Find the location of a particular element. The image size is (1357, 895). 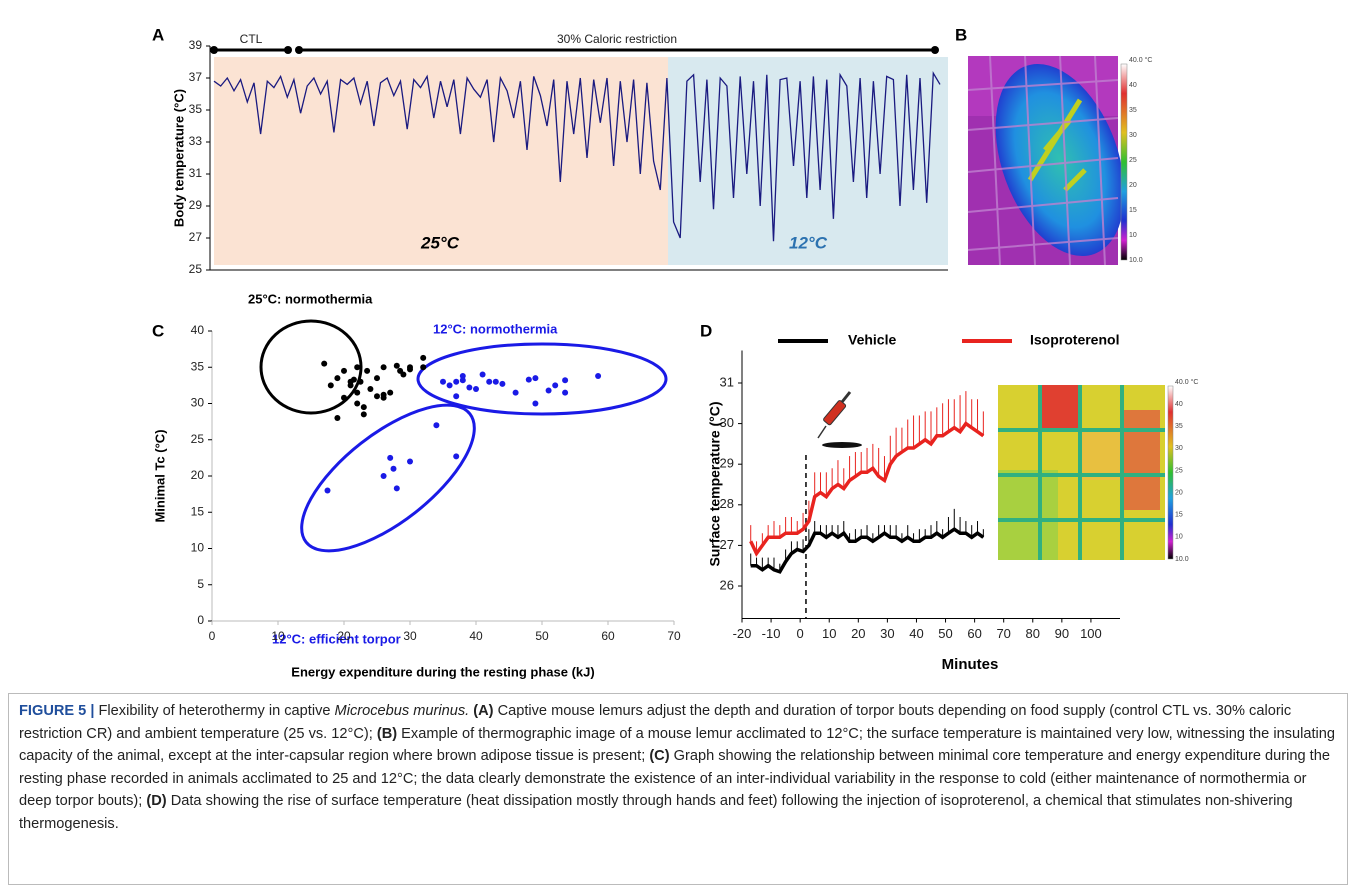

x-tick-label: 20 is located at coordinates (858, 633).